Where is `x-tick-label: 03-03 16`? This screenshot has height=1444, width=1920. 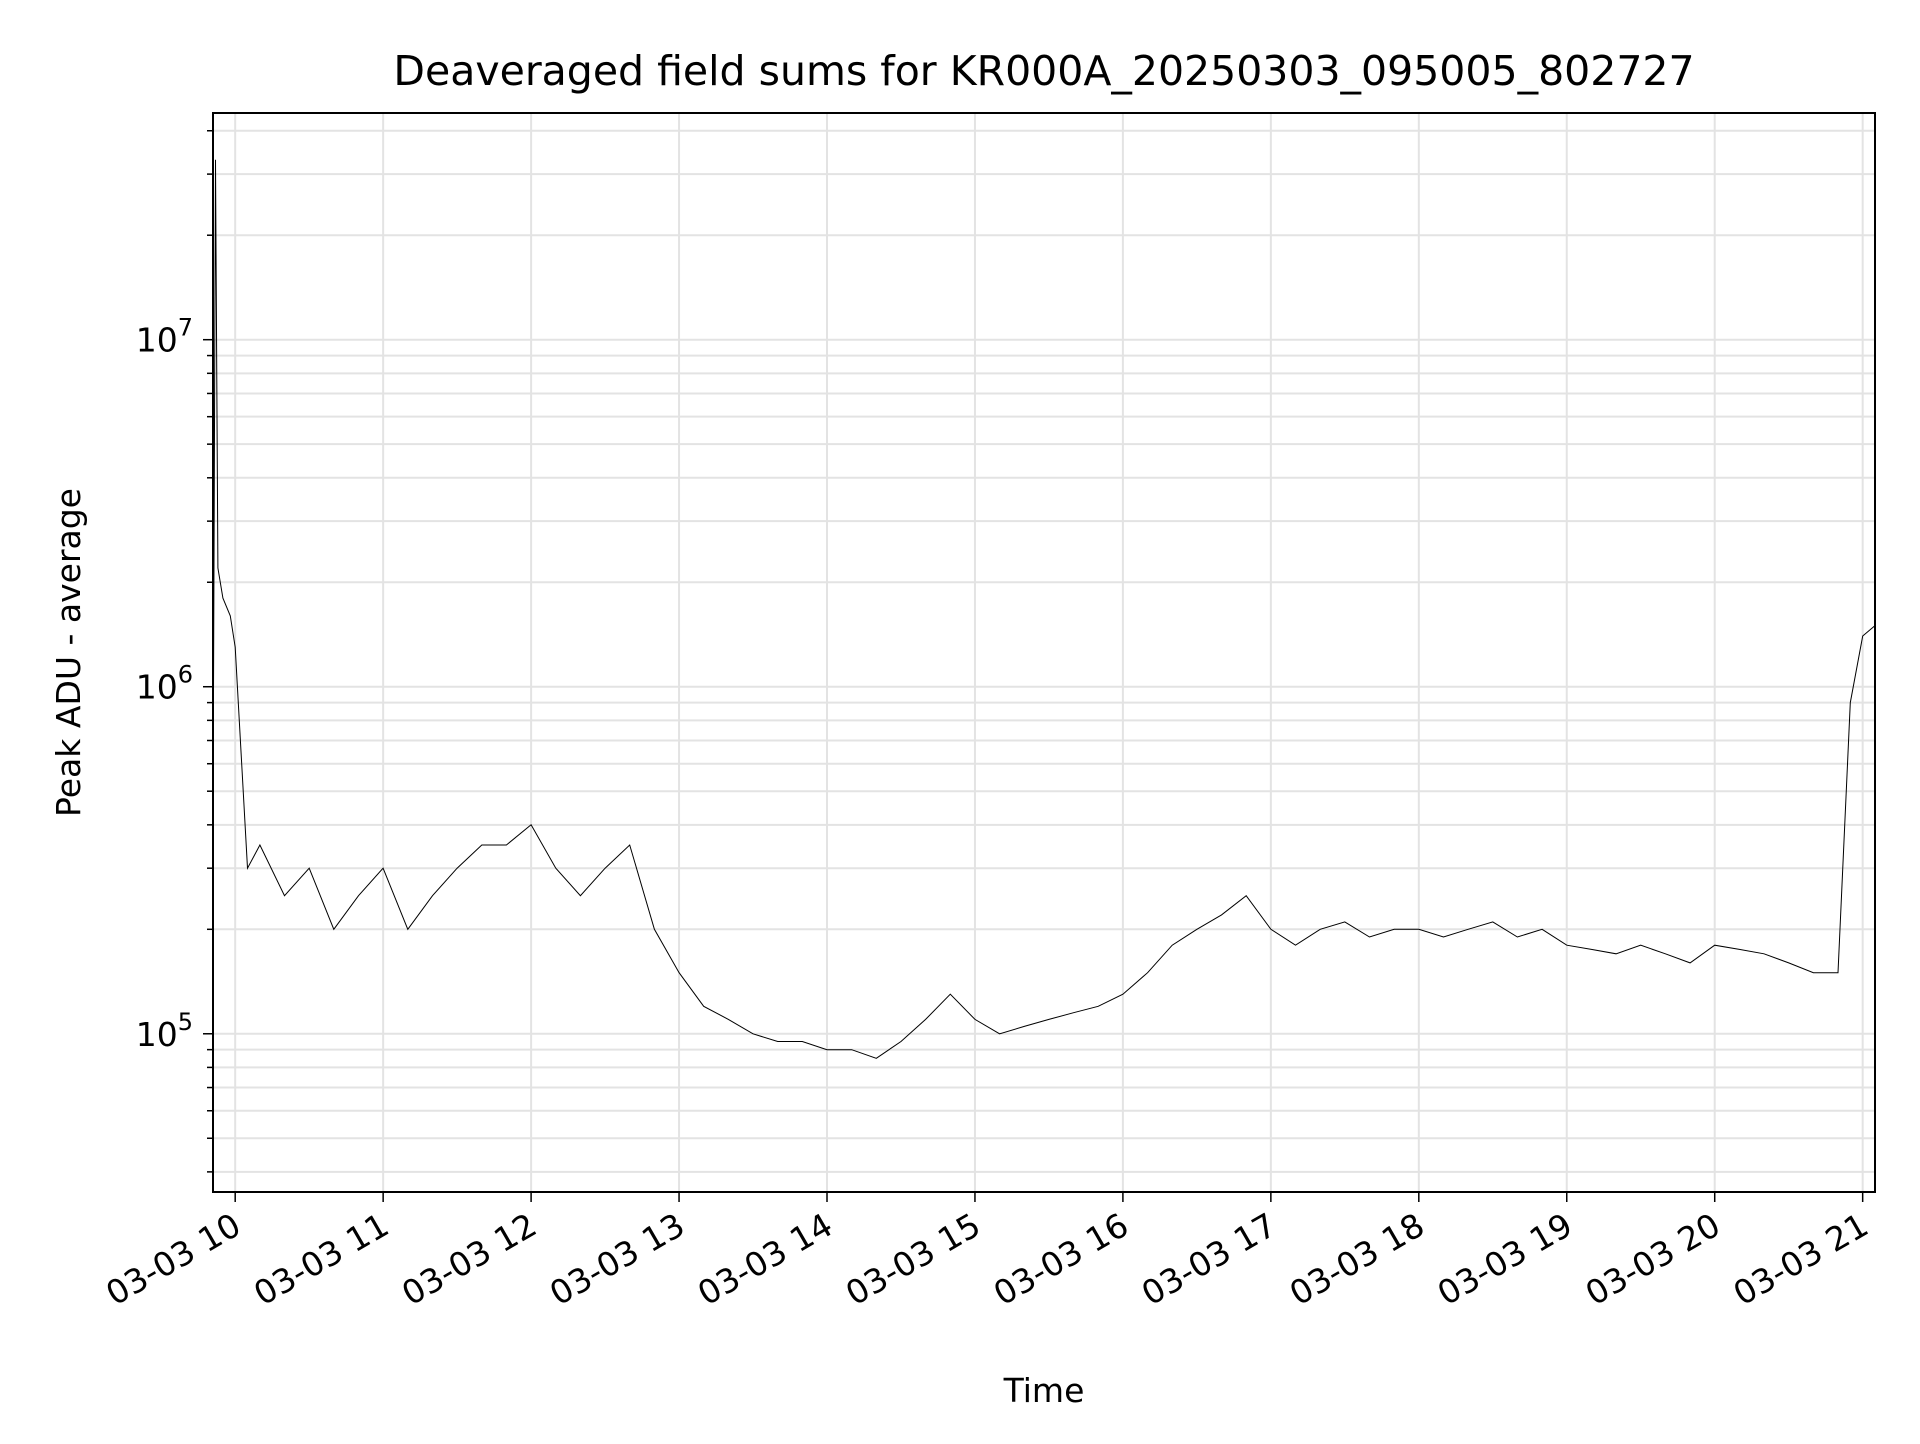 x-tick-label: 03-03 16 is located at coordinates (1061, 1259).